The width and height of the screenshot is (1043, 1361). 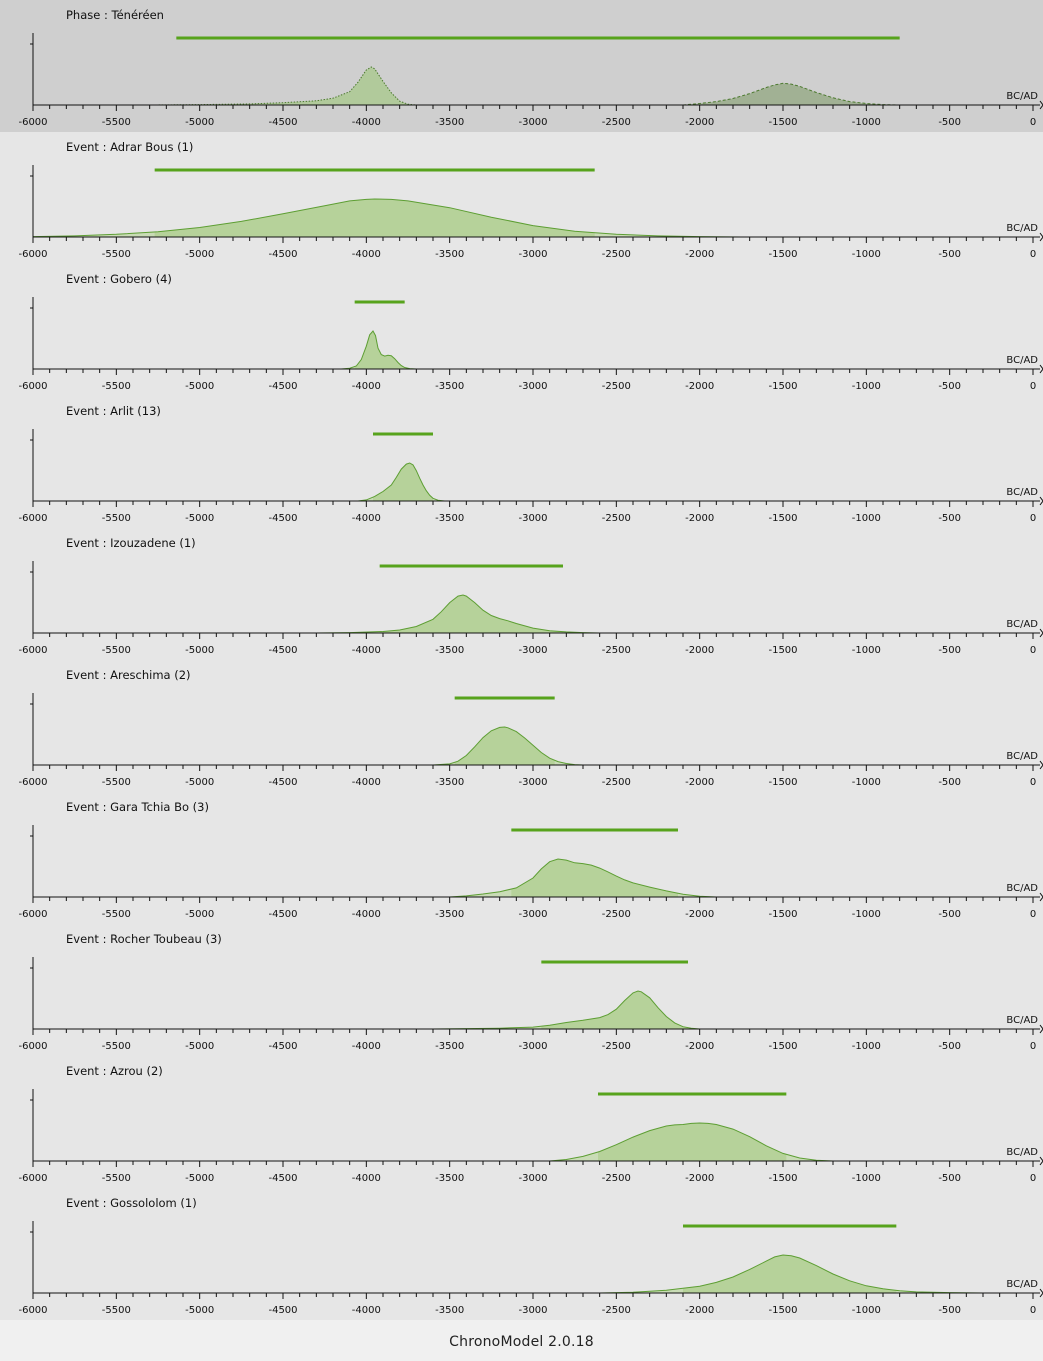 What do you see at coordinates (137, 807) in the screenshot?
I see `panel-title: Event : Gara Tchia Bo (3)` at bounding box center [137, 807].